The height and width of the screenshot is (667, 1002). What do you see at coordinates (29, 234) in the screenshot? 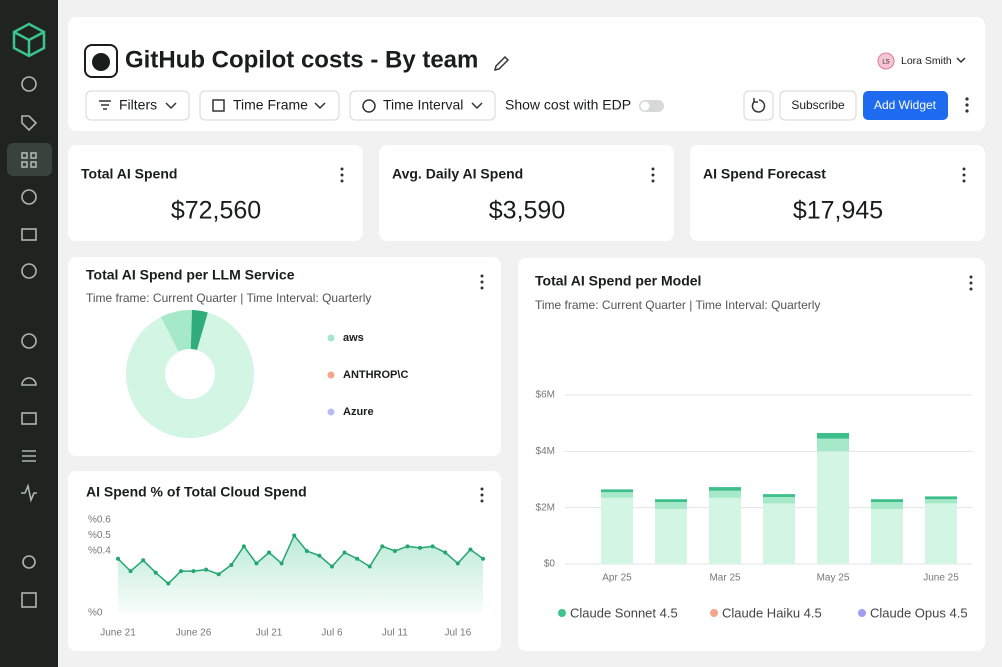
I see `nav-table` at bounding box center [29, 234].